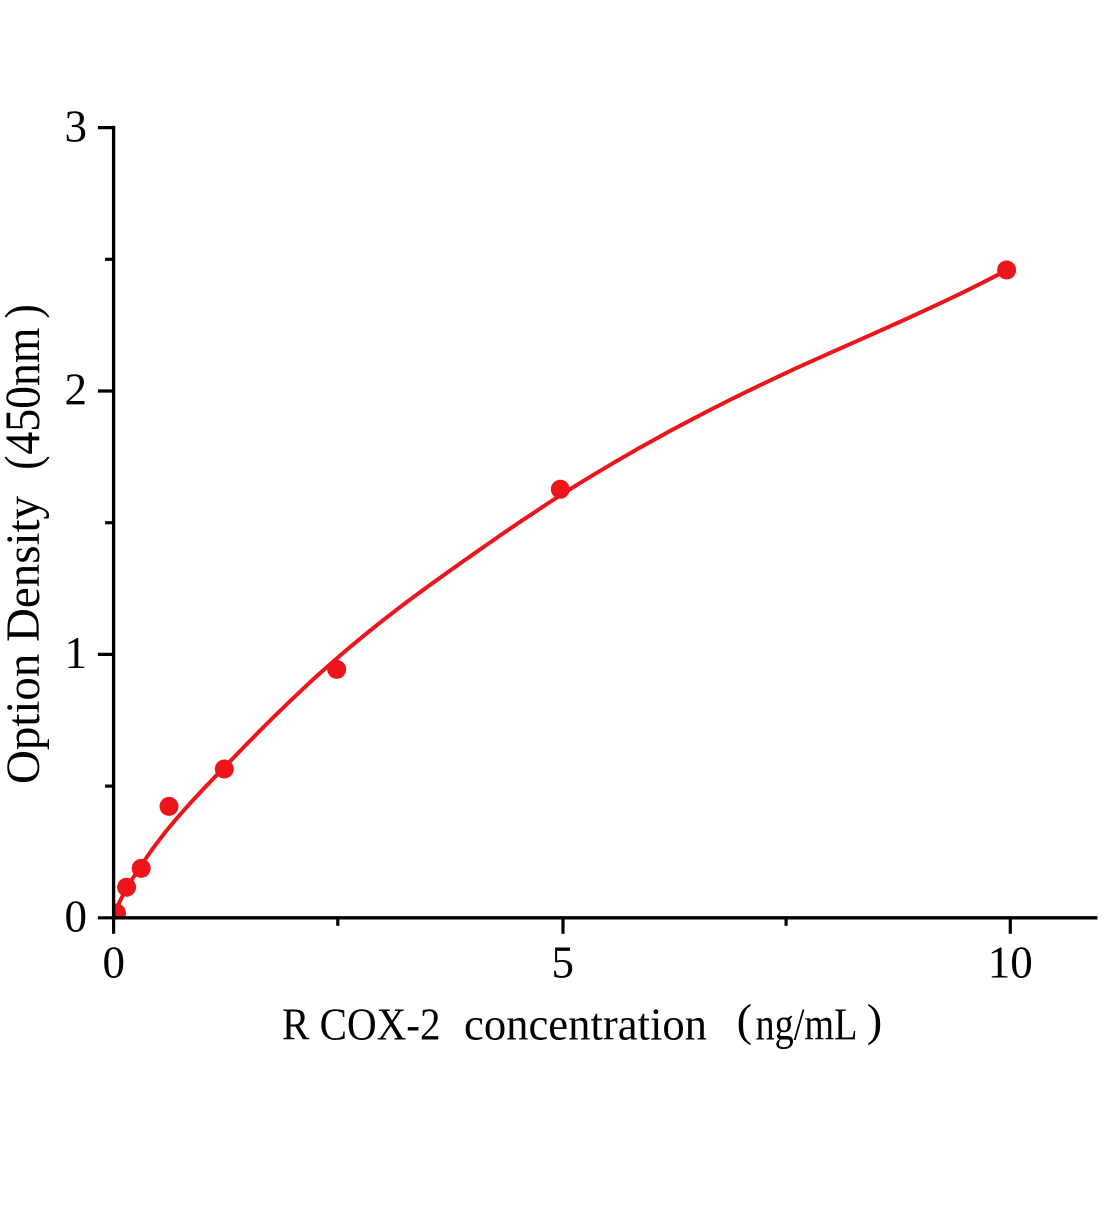 The image size is (1104, 1205). Describe the element at coordinates (25, 640) in the screenshot. I see `svg-text: Option Density` at that location.